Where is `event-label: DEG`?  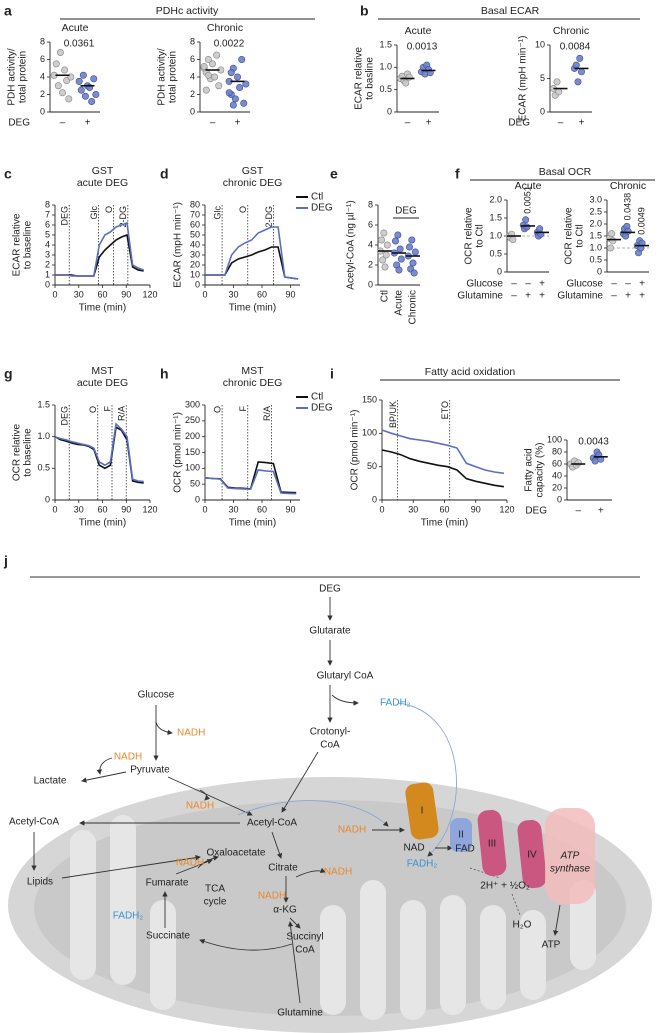 event-label: DEG is located at coordinates (65, 216).